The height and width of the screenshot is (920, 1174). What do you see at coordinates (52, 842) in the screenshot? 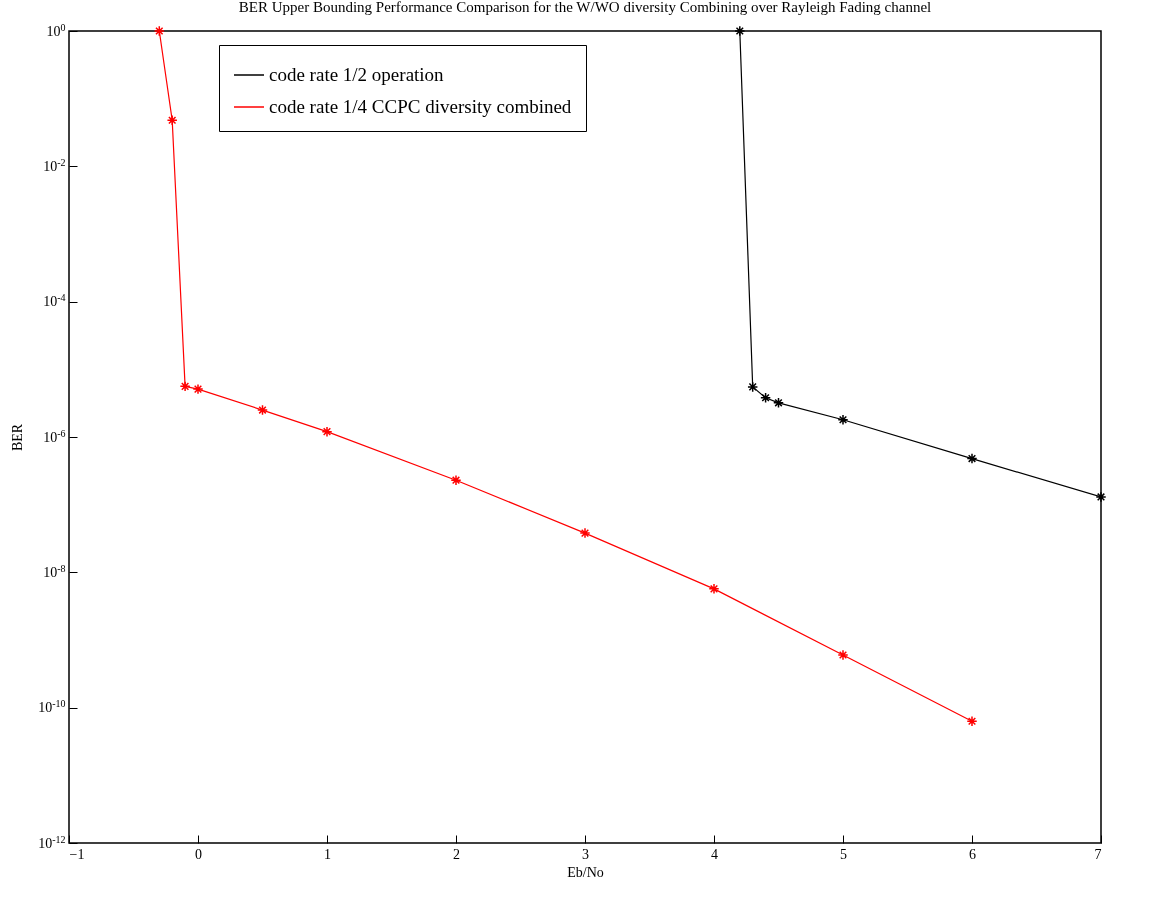
I see `y-tick-label: 10$^{-12}$` at bounding box center [52, 842].